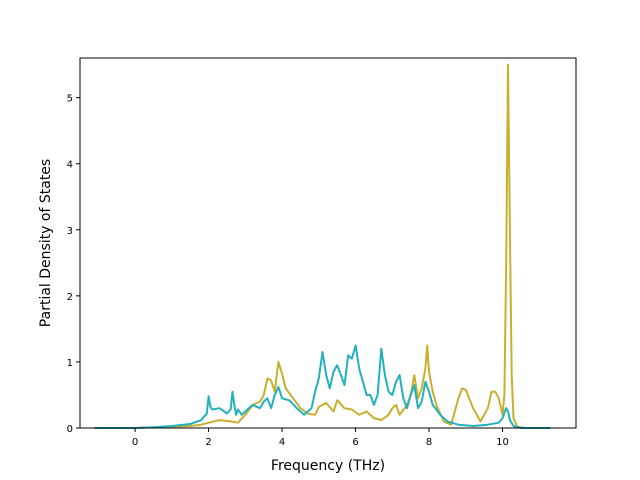 Image resolution: width=640 pixels, height=480 pixels. I want to click on x-tick-label: 4, so click(282, 442).